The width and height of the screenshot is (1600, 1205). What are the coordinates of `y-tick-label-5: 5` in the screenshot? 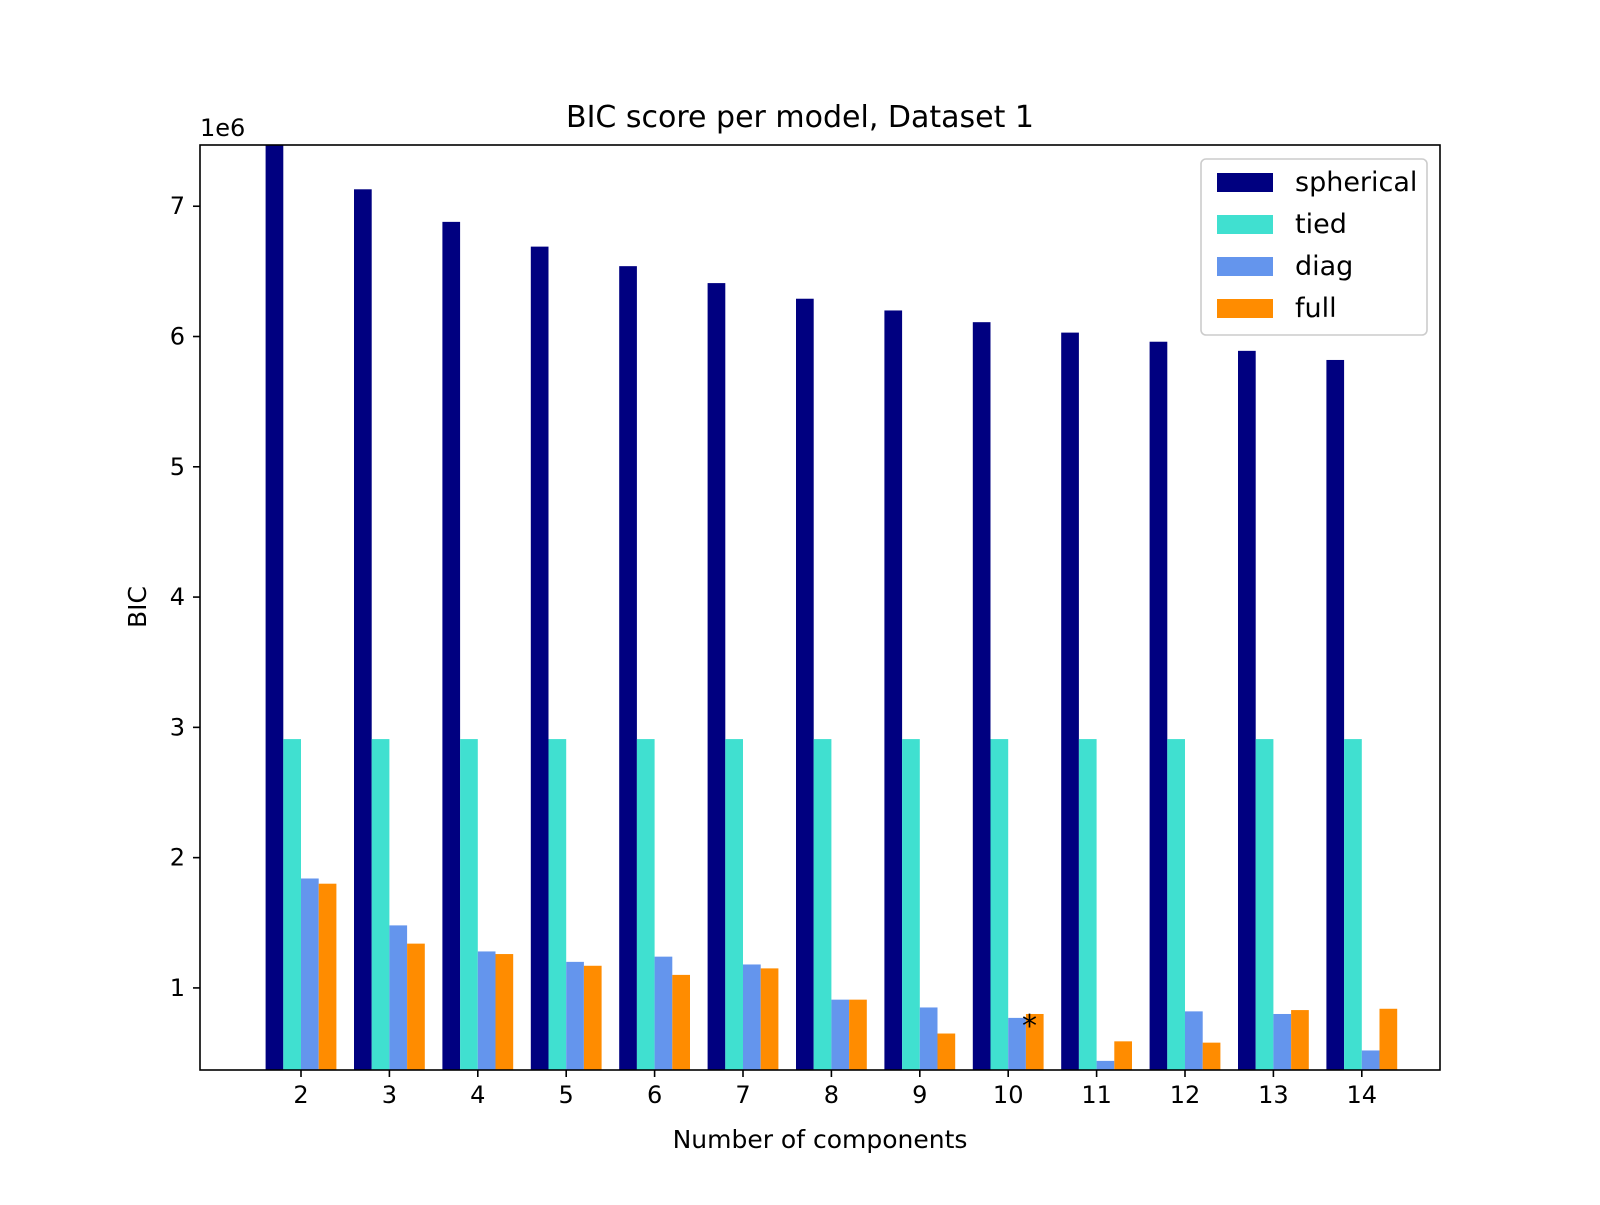 It's located at (177, 467).